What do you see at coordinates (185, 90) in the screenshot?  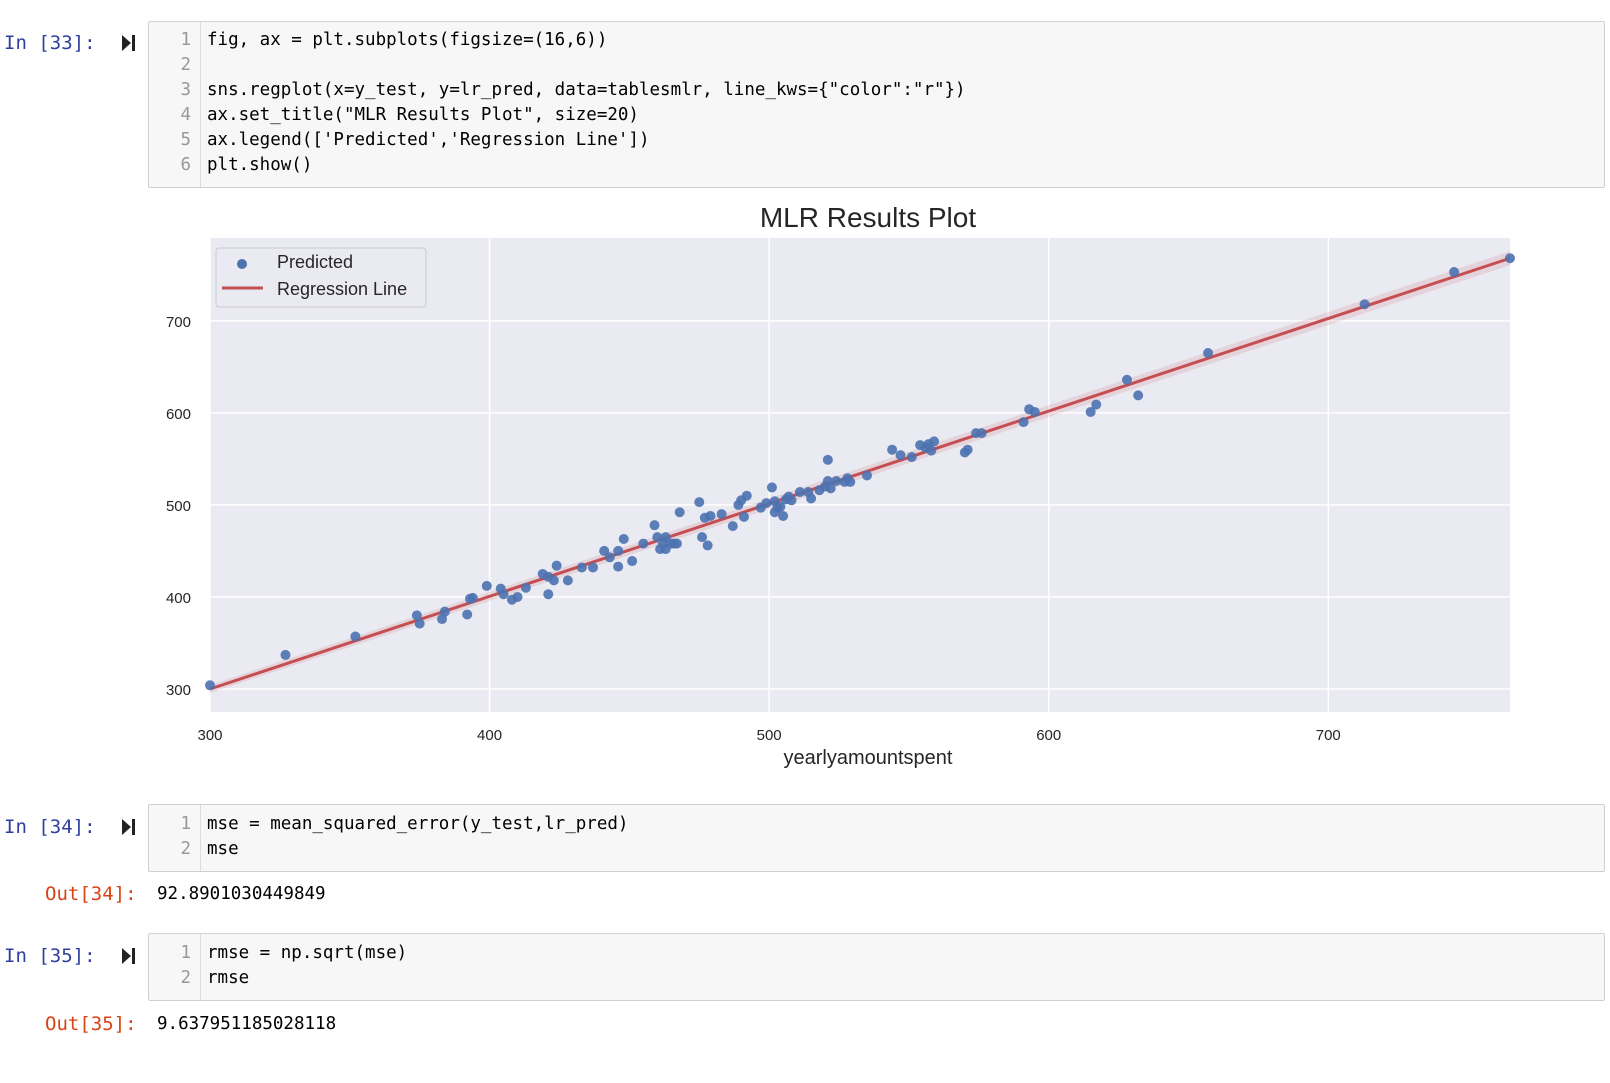 I see `line-number: 3` at bounding box center [185, 90].